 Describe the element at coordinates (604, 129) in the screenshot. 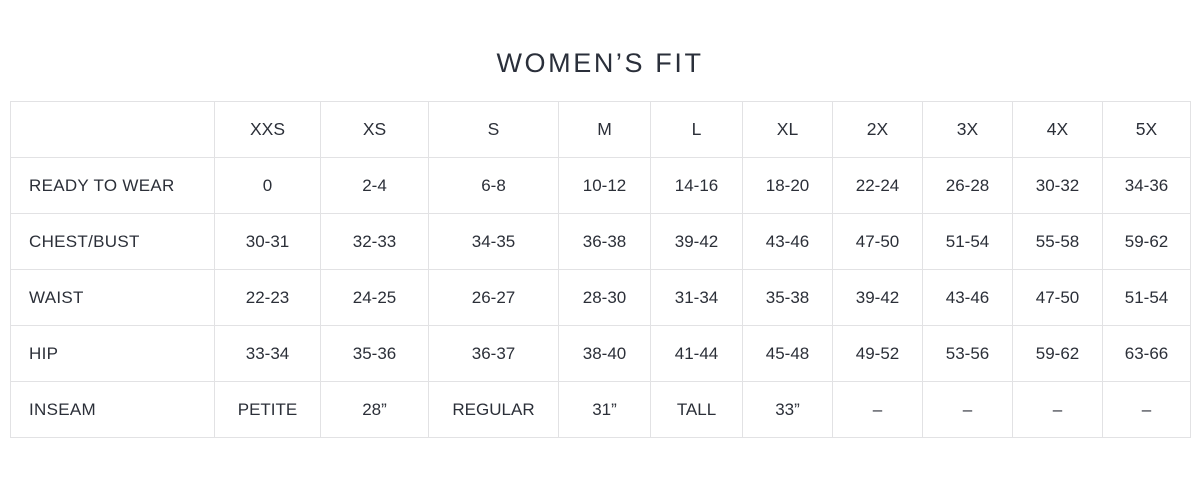

I see `table-header-size-m: M` at that location.